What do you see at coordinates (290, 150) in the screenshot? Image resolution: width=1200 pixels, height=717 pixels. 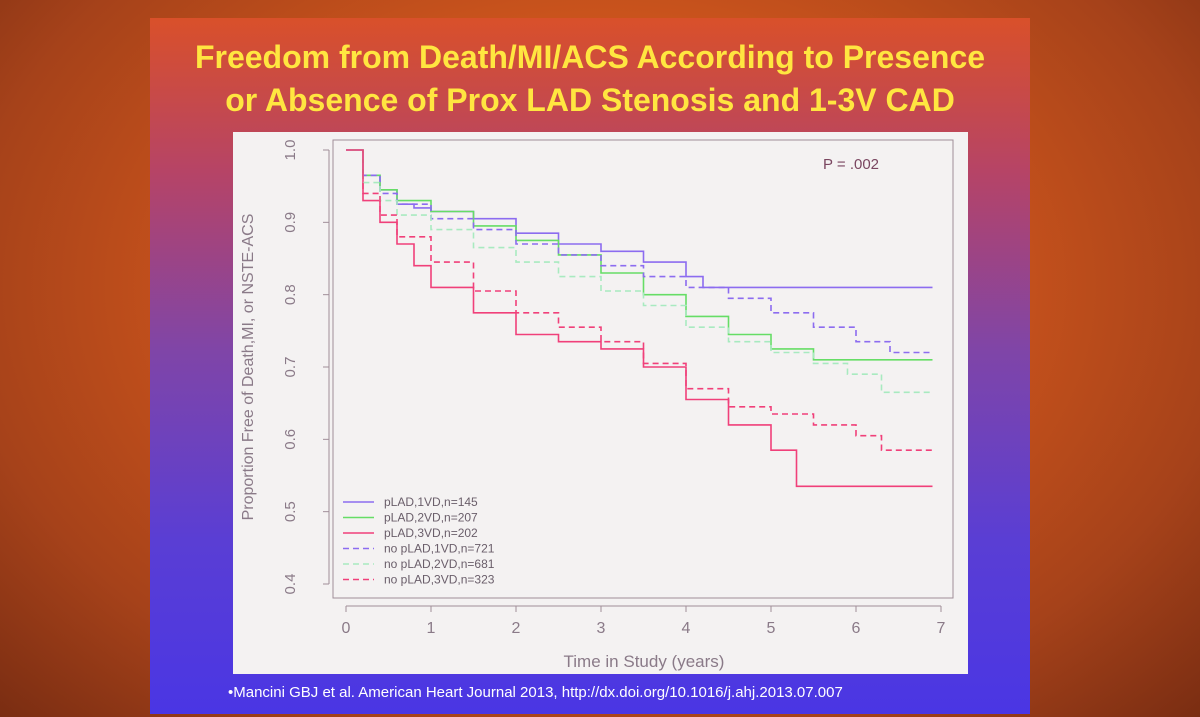 I see `y-tick-label: 1.0` at bounding box center [290, 150].